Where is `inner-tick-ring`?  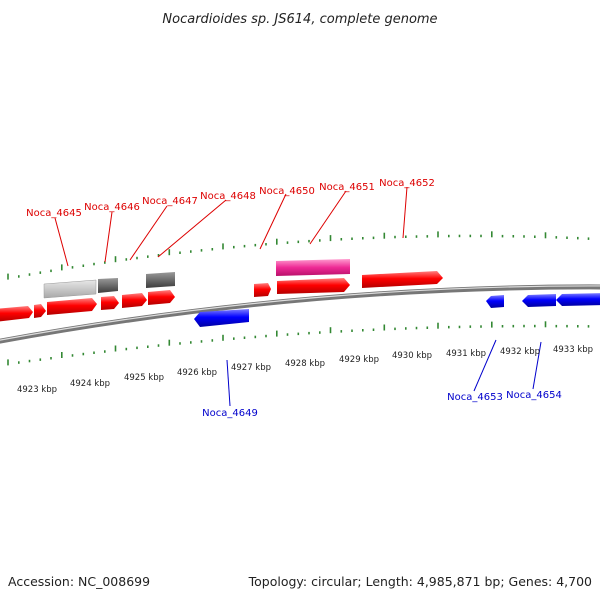
inner-tick-ring is located at coordinates (298, 343).